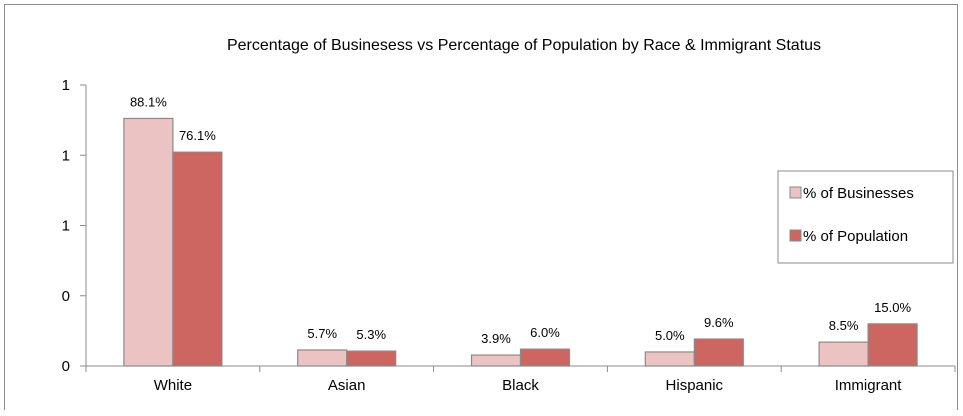 Image resolution: width=963 pixels, height=416 pixels. I want to click on x-category-label: Hispanic, so click(695, 385).